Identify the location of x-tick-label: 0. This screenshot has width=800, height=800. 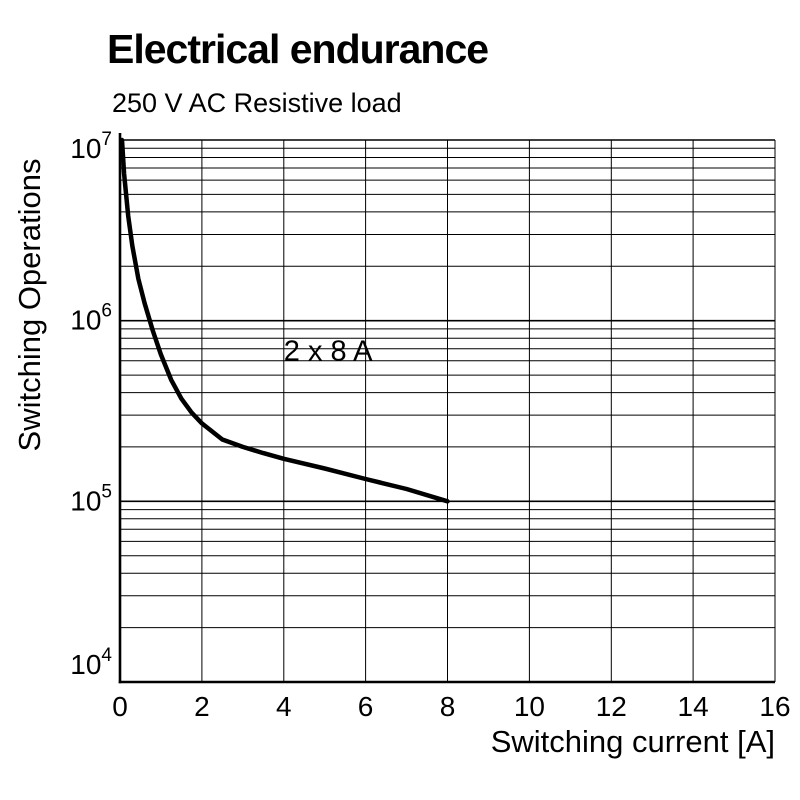
(120, 706).